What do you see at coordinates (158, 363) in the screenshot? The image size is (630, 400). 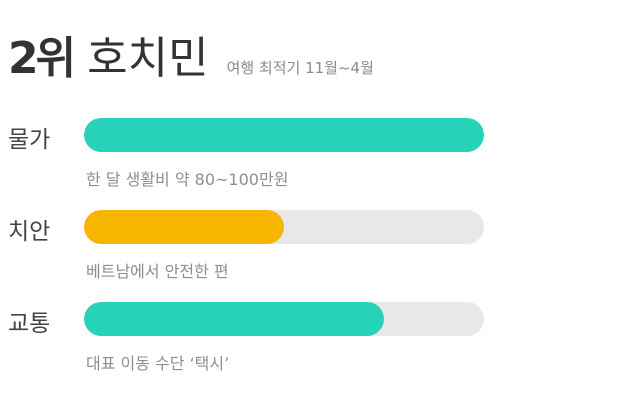 I see `metric-description: 대표 이동 수단 ‘택시’` at bounding box center [158, 363].